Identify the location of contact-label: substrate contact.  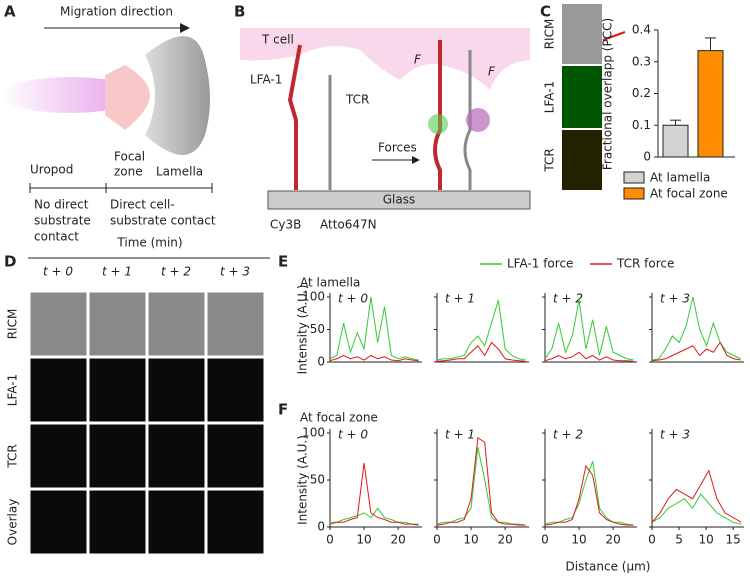
(163, 221).